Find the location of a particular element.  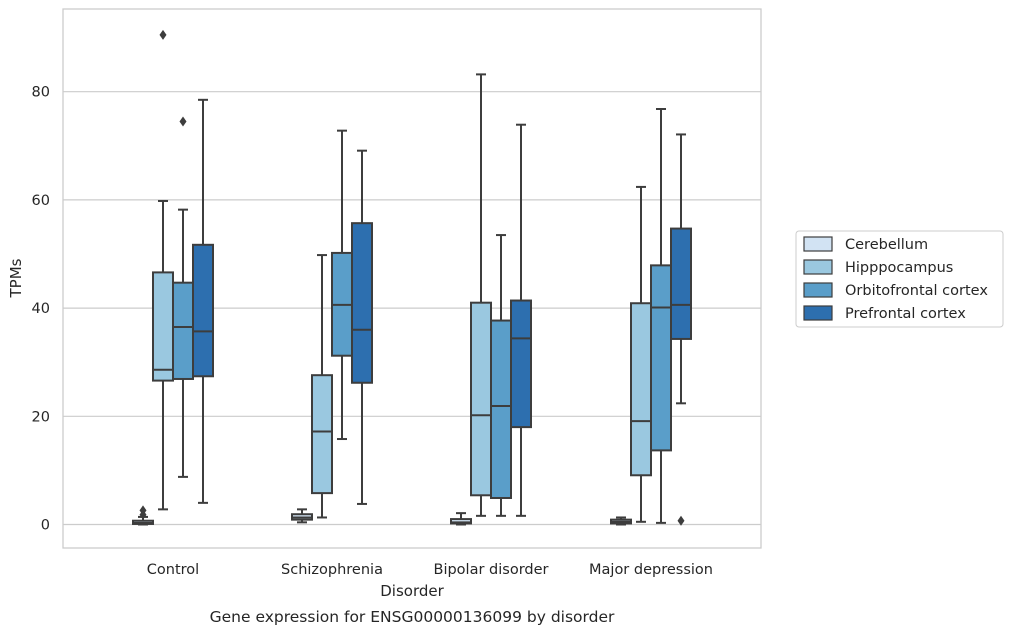

y-axis-ticks: 0 20 40 60 80 is located at coordinates (41, 309).